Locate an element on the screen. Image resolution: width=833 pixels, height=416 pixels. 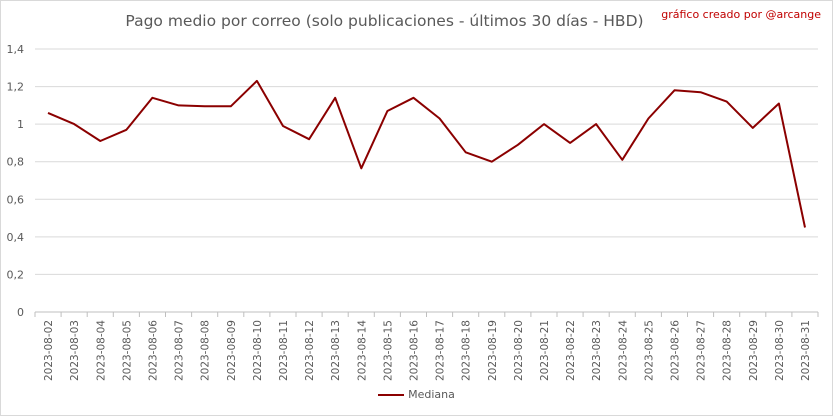
x-tick-label: 2023-08-14 is located at coordinates (362, 350).